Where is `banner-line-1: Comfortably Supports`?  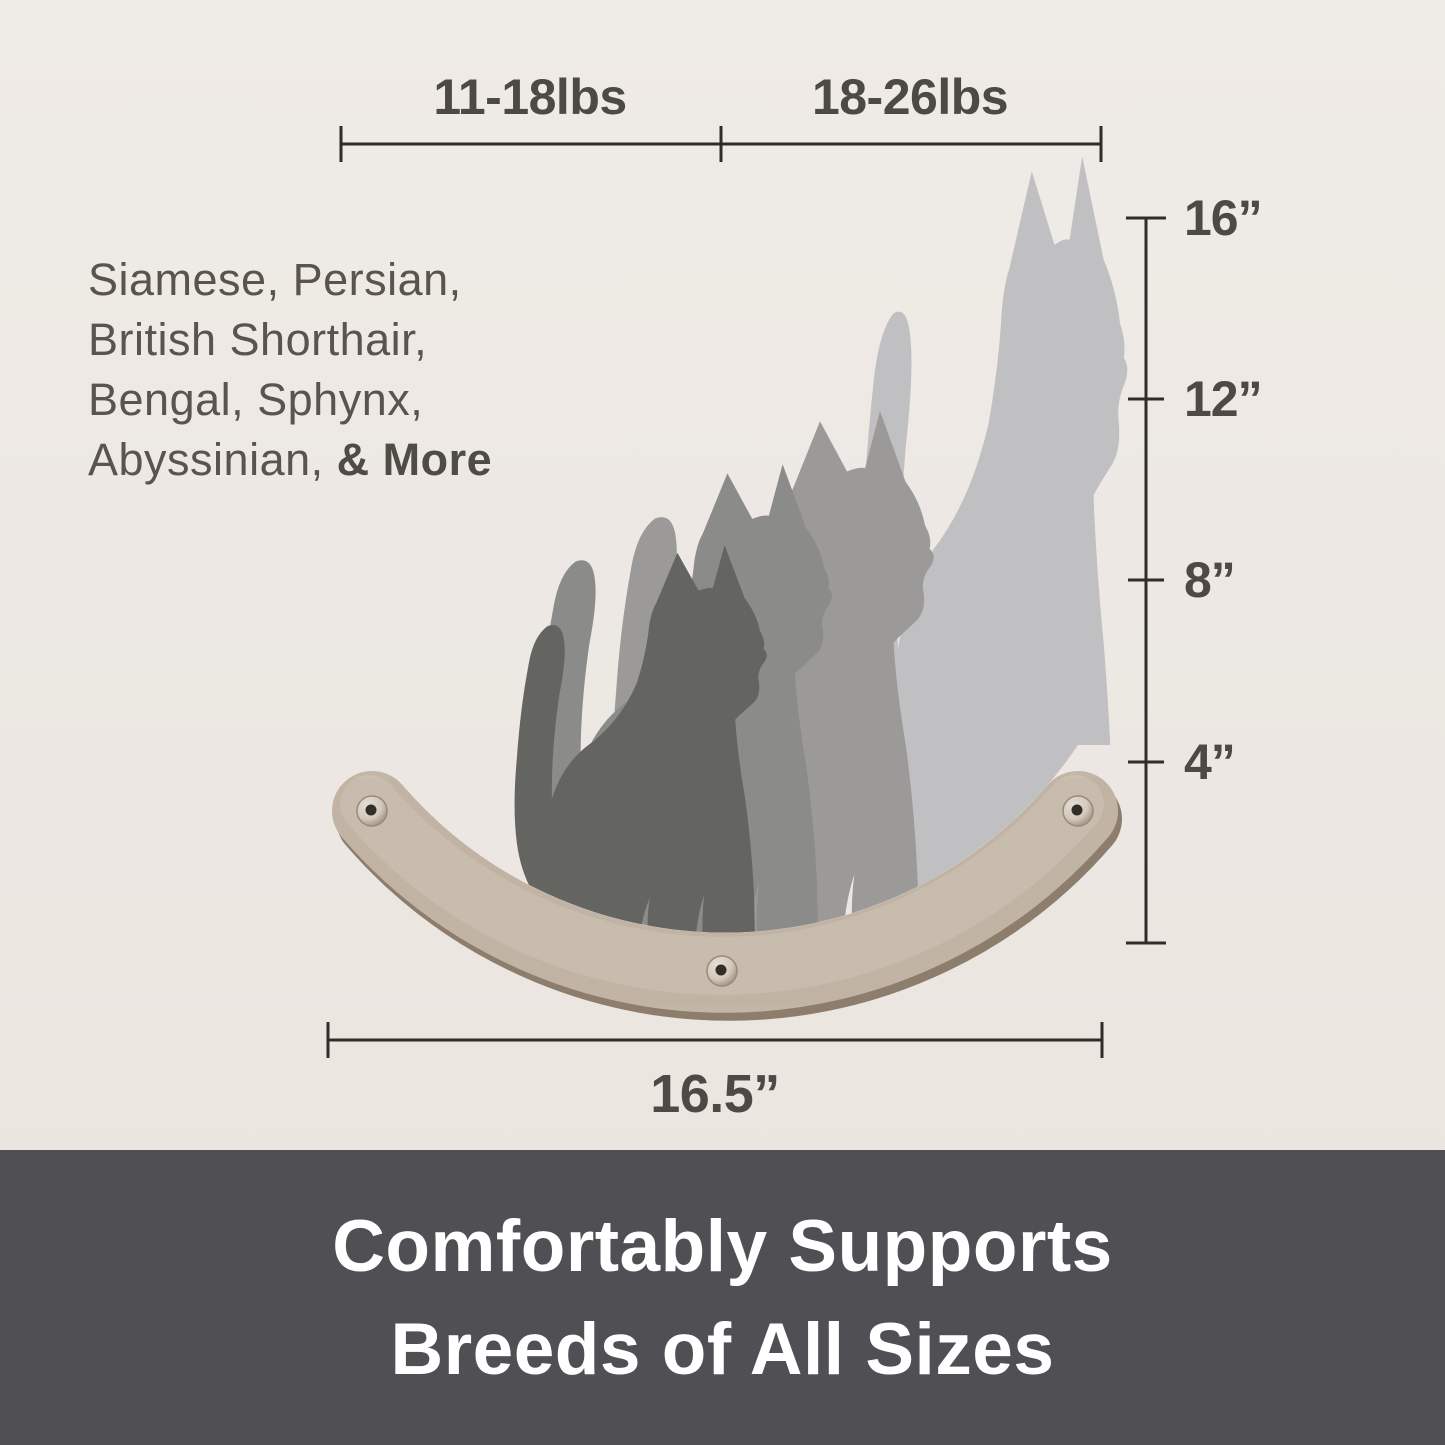
banner-line-1: Comfortably Supports is located at coordinates (722, 1246).